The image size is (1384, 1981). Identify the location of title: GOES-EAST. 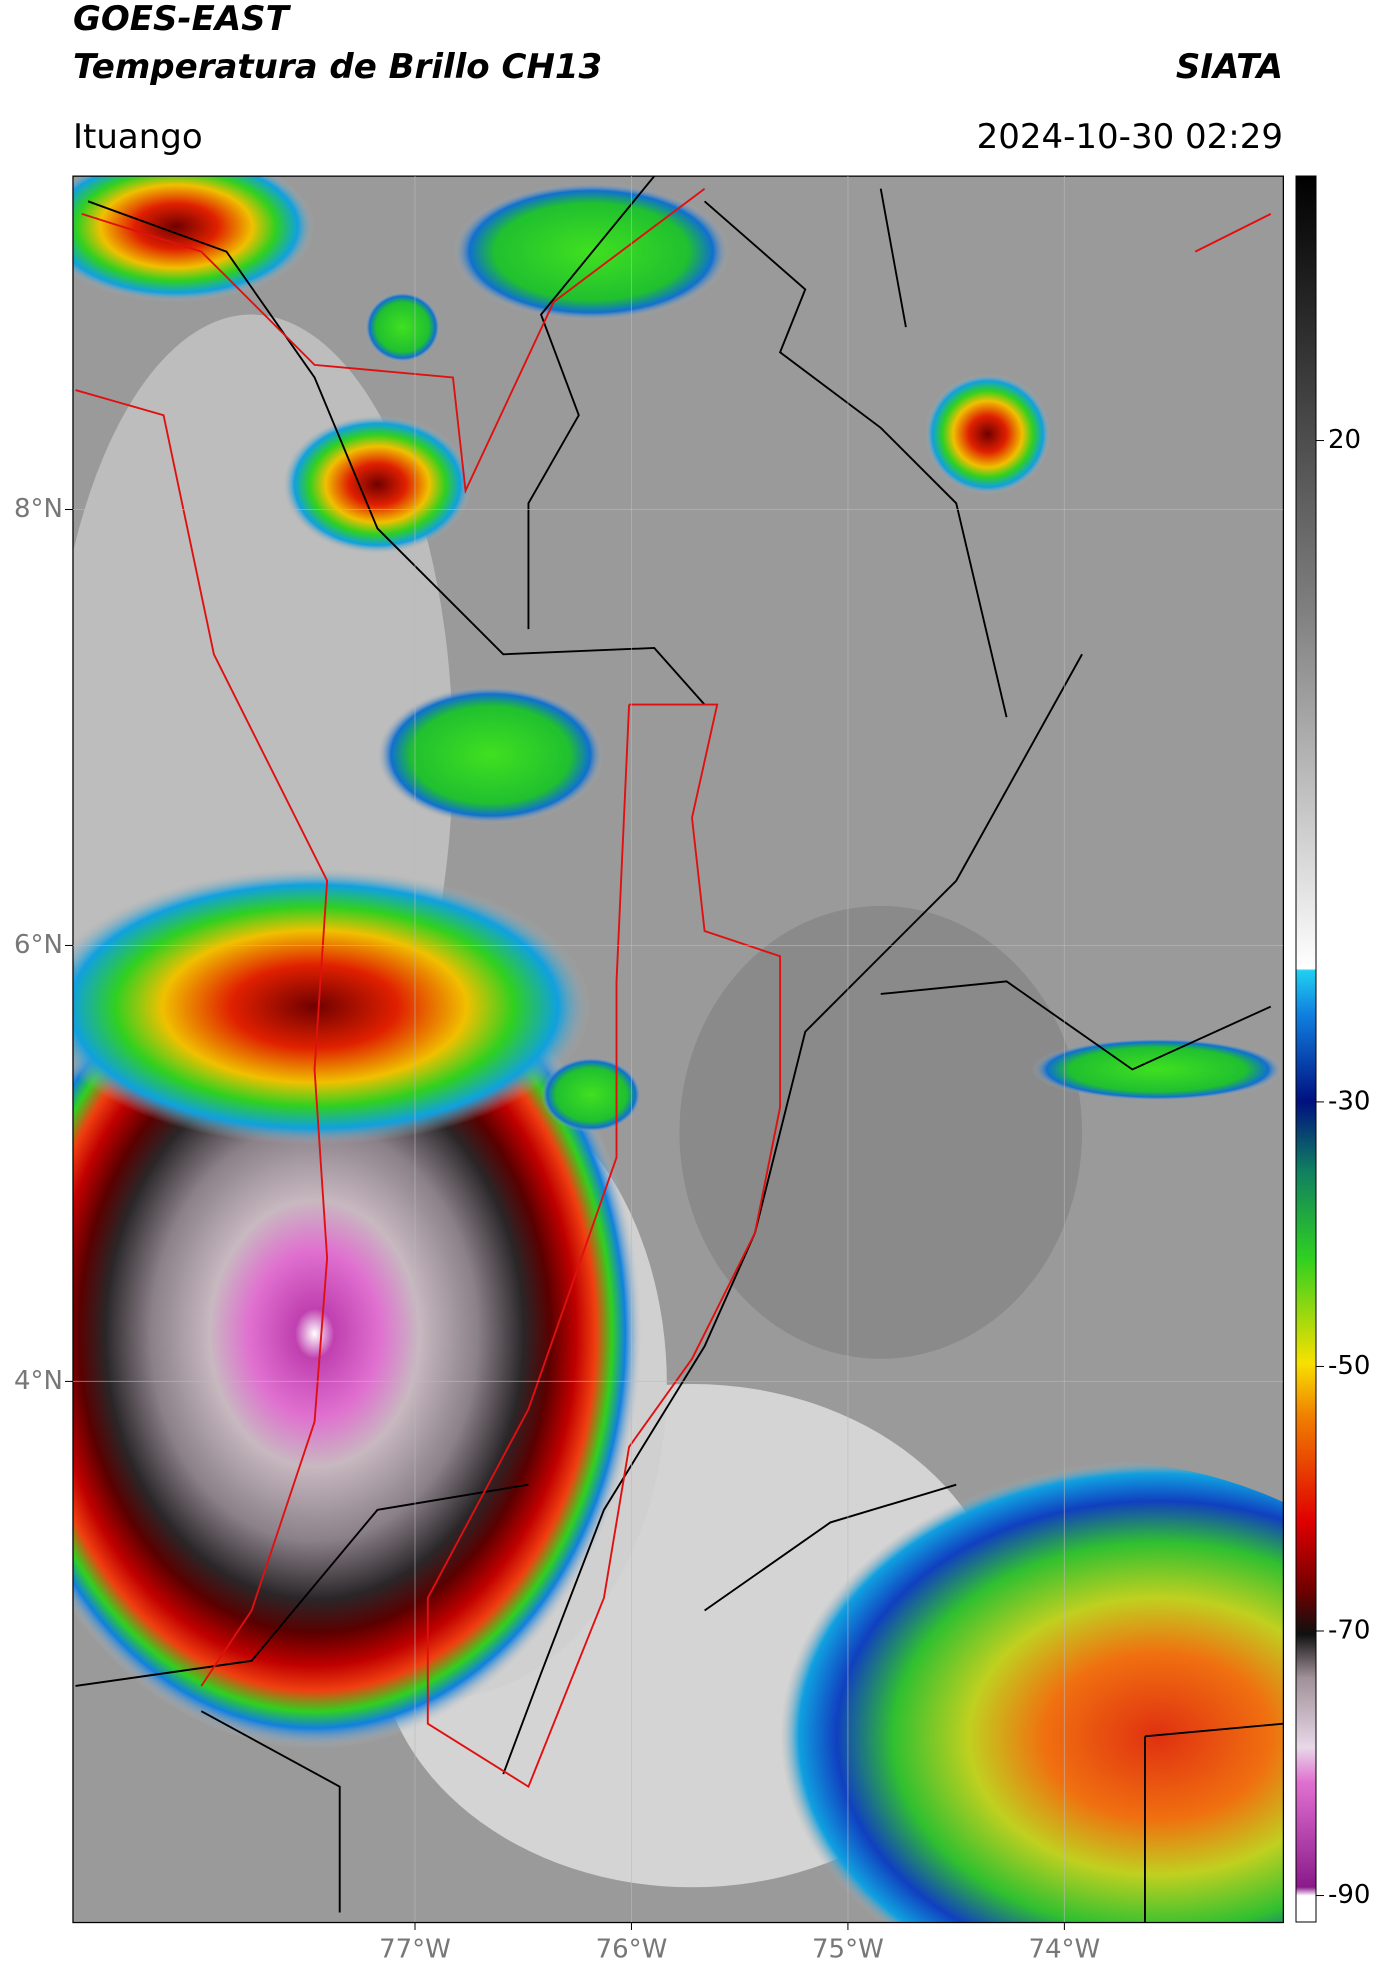
(182, 19).